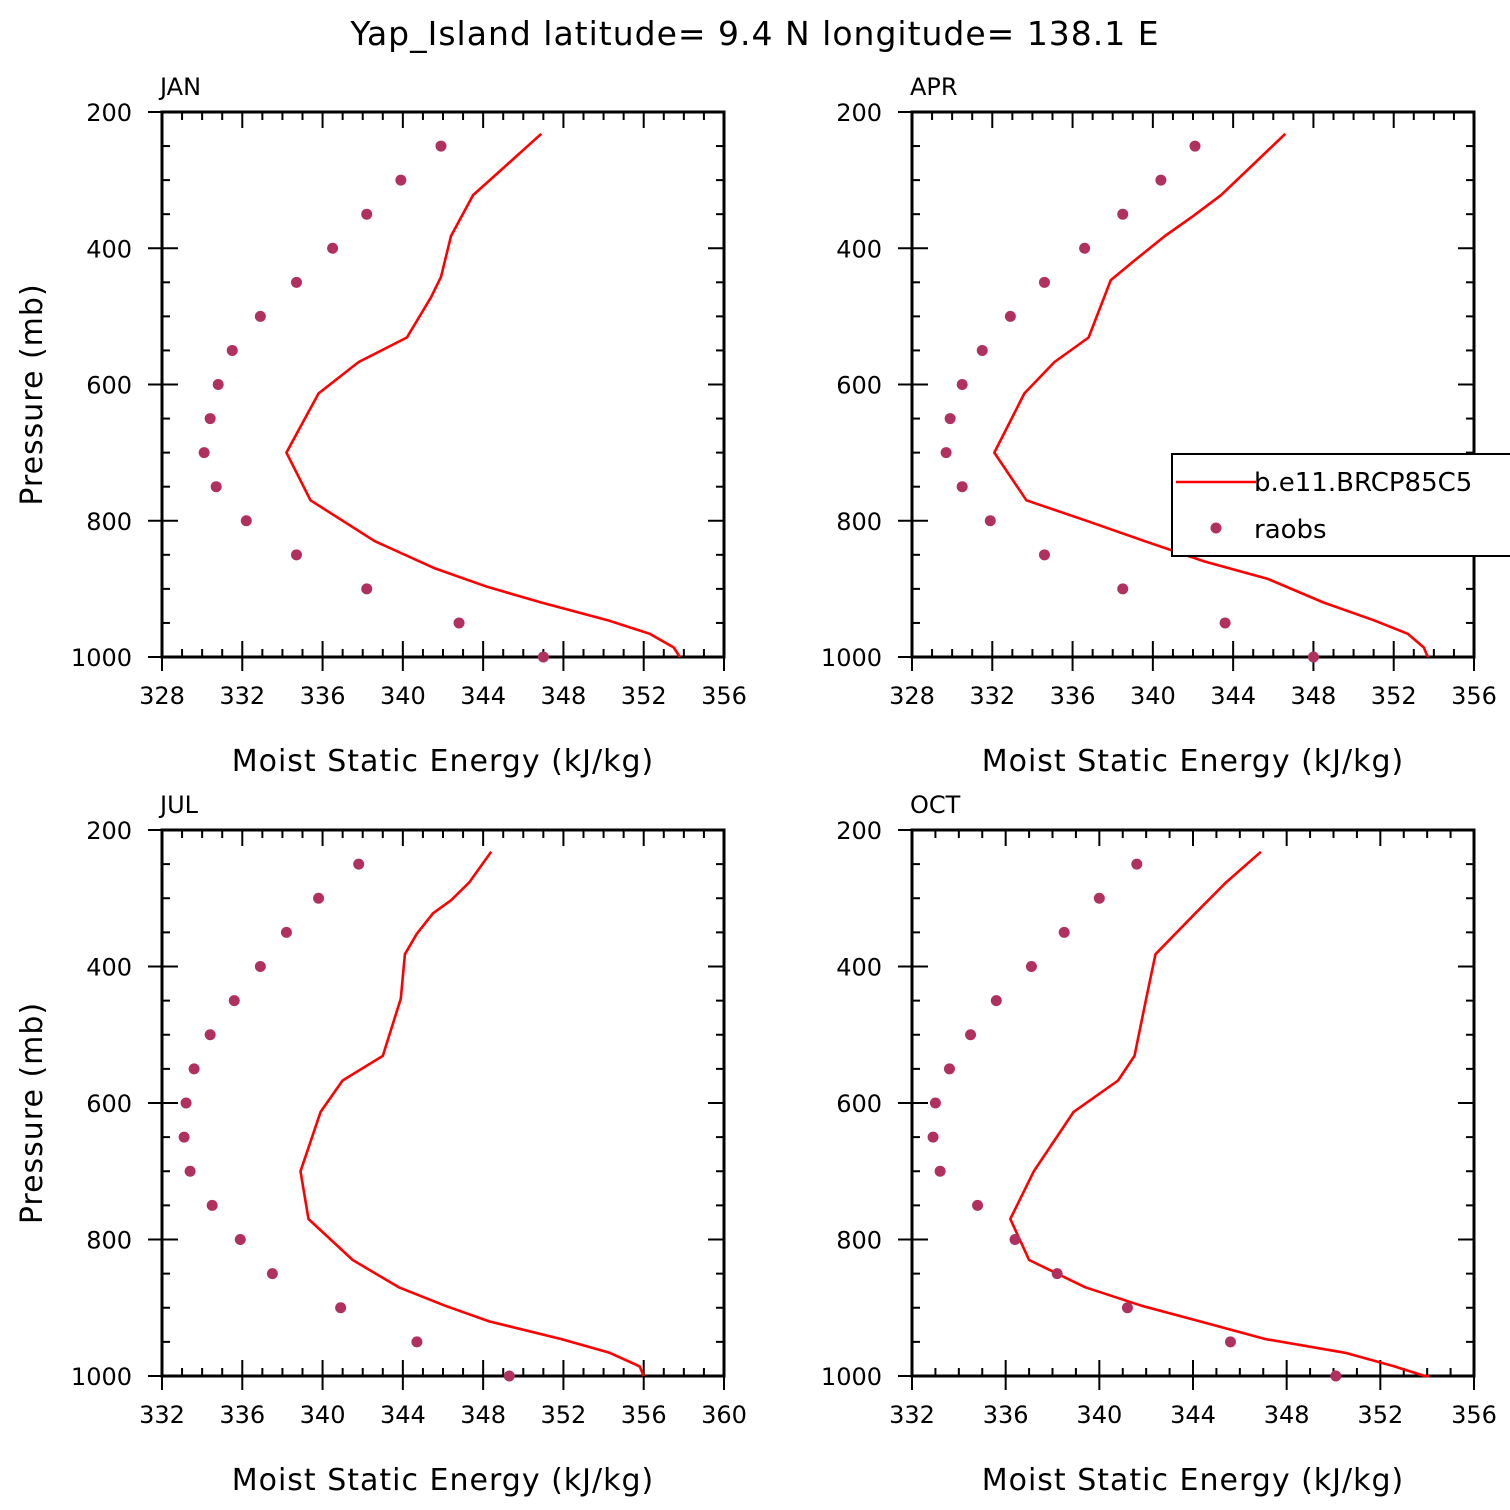 The height and width of the screenshot is (1510, 1510). Describe the element at coordinates (934, 87) in the screenshot. I see `panel-label: APR` at that location.